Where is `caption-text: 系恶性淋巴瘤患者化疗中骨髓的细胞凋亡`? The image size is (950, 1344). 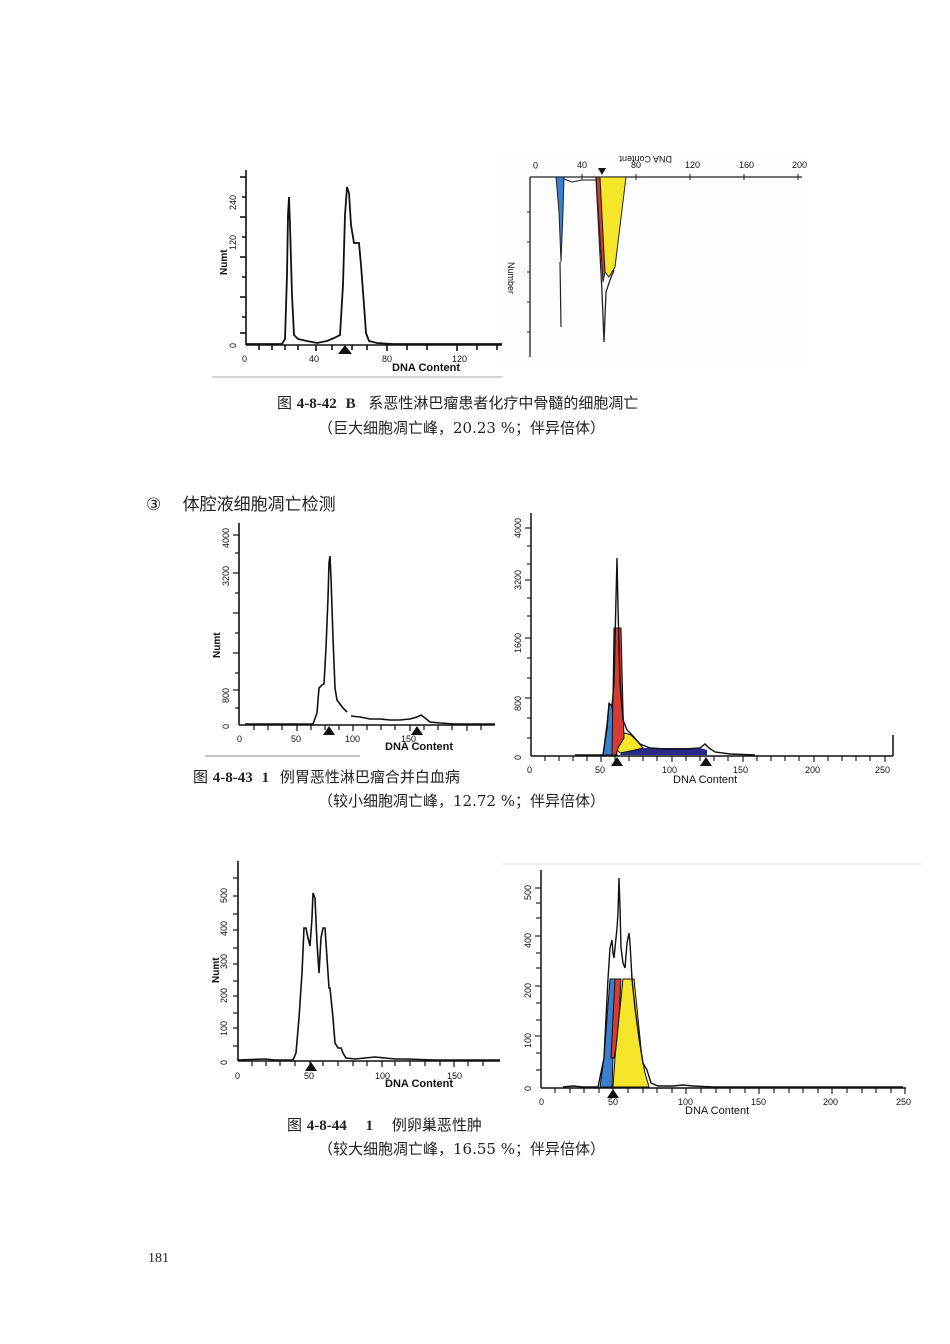
caption-text: 系恶性淋巴瘤患者化疗中骨髓的细胞凋亡 is located at coordinates (503, 403).